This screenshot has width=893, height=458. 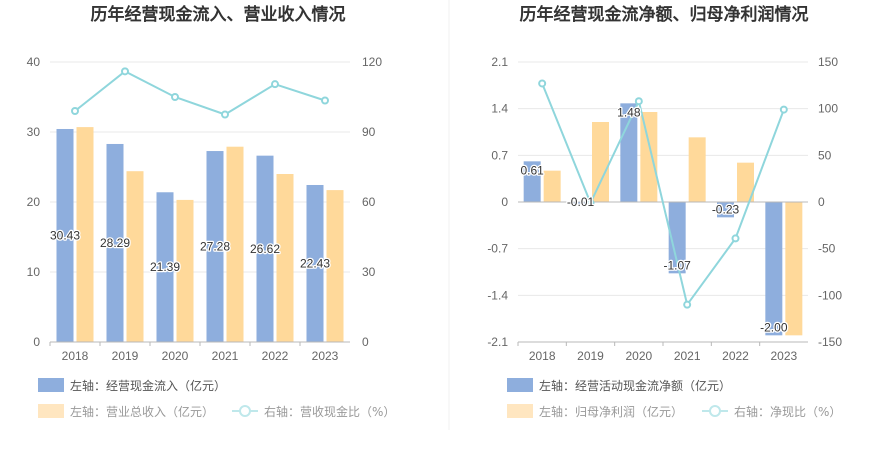 What do you see at coordinates (499, 62) in the screenshot?
I see `left-axis-tick-label: 2.1` at bounding box center [499, 62].